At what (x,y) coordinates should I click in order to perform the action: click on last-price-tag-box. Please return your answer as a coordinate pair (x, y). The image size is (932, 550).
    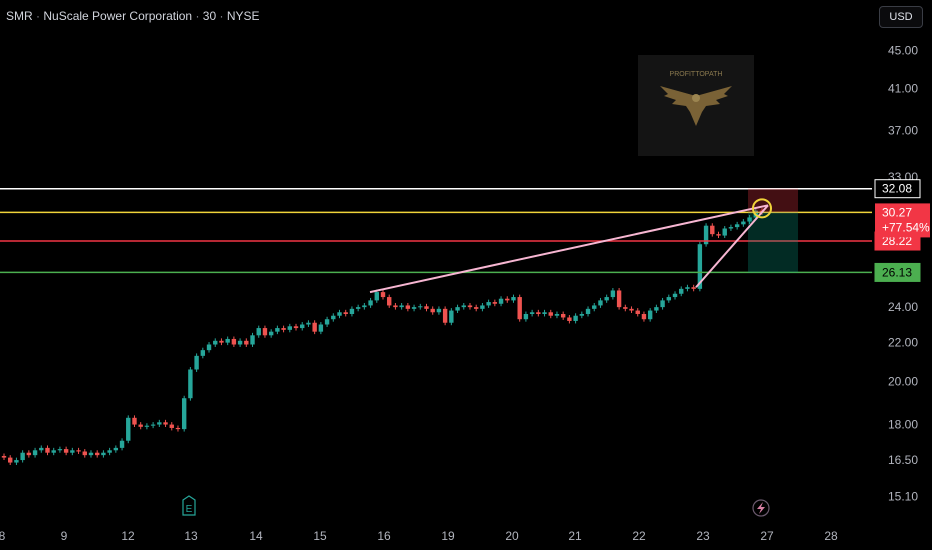
    Looking at the image, I should click on (902, 220).